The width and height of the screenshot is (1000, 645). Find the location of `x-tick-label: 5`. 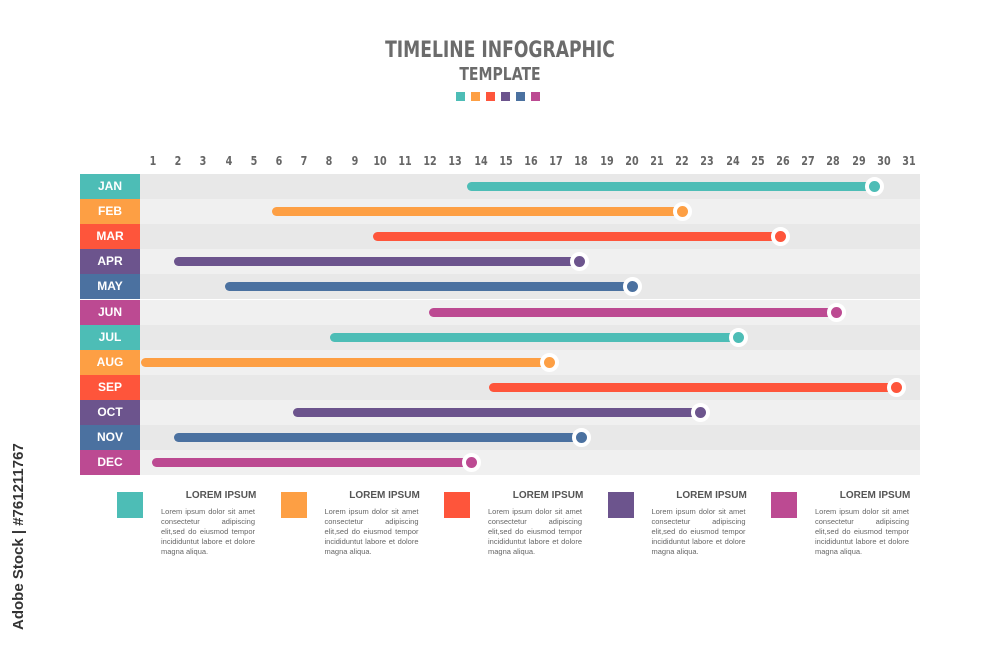

x-tick-label: 5 is located at coordinates (254, 161).